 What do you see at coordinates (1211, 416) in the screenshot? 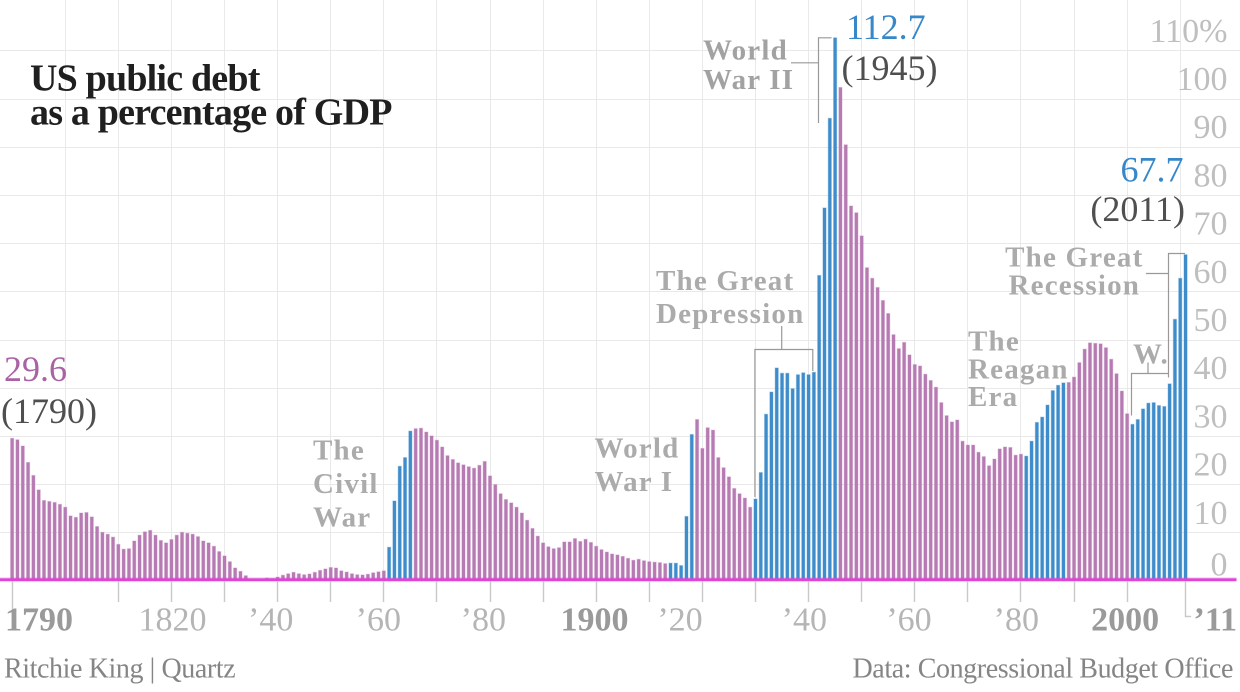
I see `svg-text: 30` at bounding box center [1211, 416].